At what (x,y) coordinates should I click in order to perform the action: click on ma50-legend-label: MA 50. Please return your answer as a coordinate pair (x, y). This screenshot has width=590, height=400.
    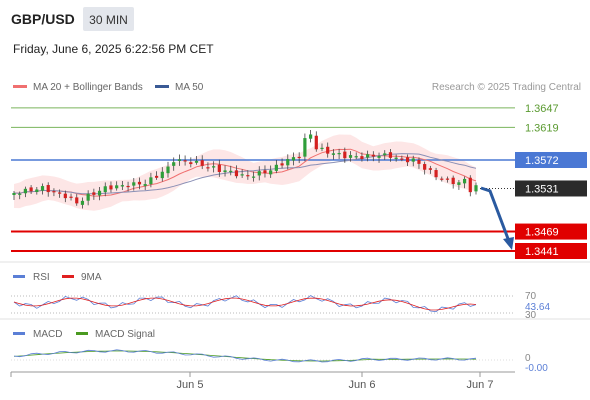
    Looking at the image, I should click on (189, 87).